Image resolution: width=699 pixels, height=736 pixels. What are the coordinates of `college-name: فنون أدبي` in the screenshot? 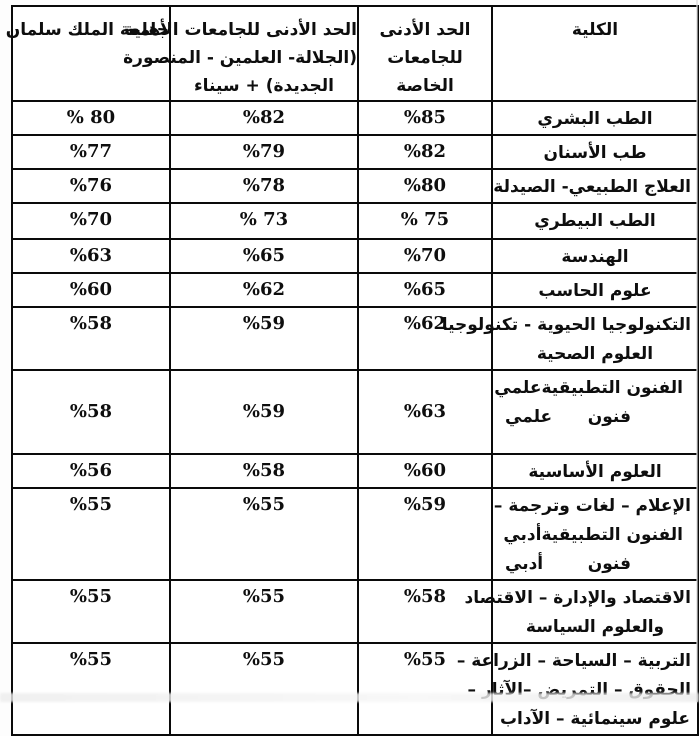 It's located at (595, 564).